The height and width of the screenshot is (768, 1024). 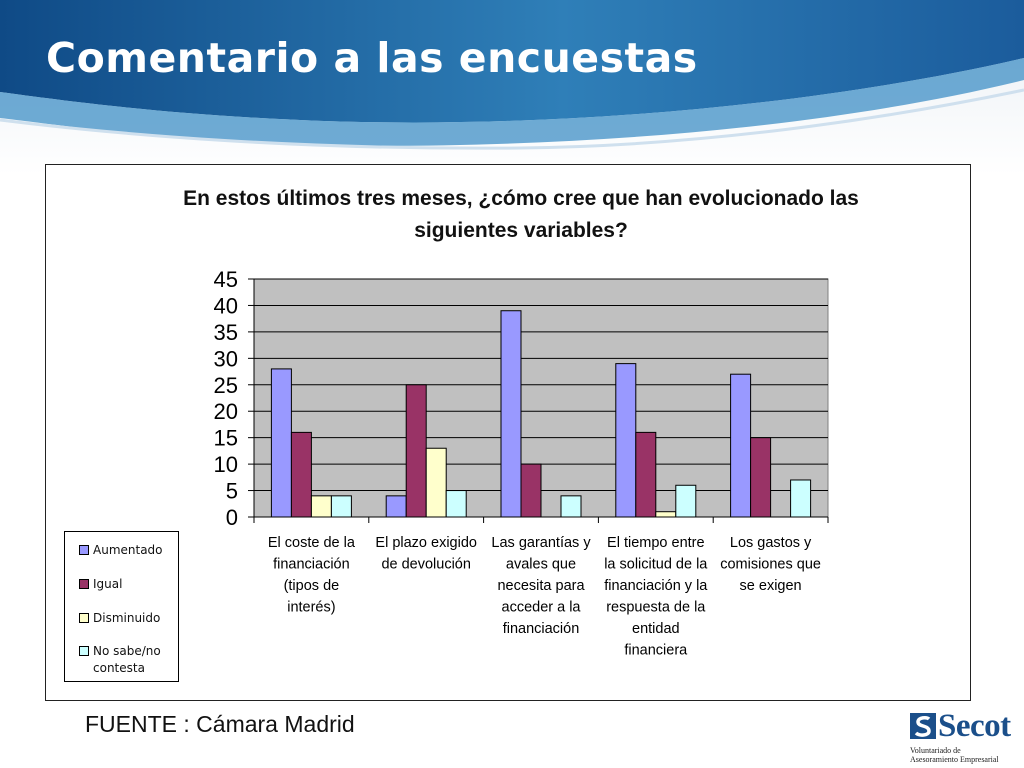 I want to click on logo-wordmark: Secot, so click(x=974, y=726).